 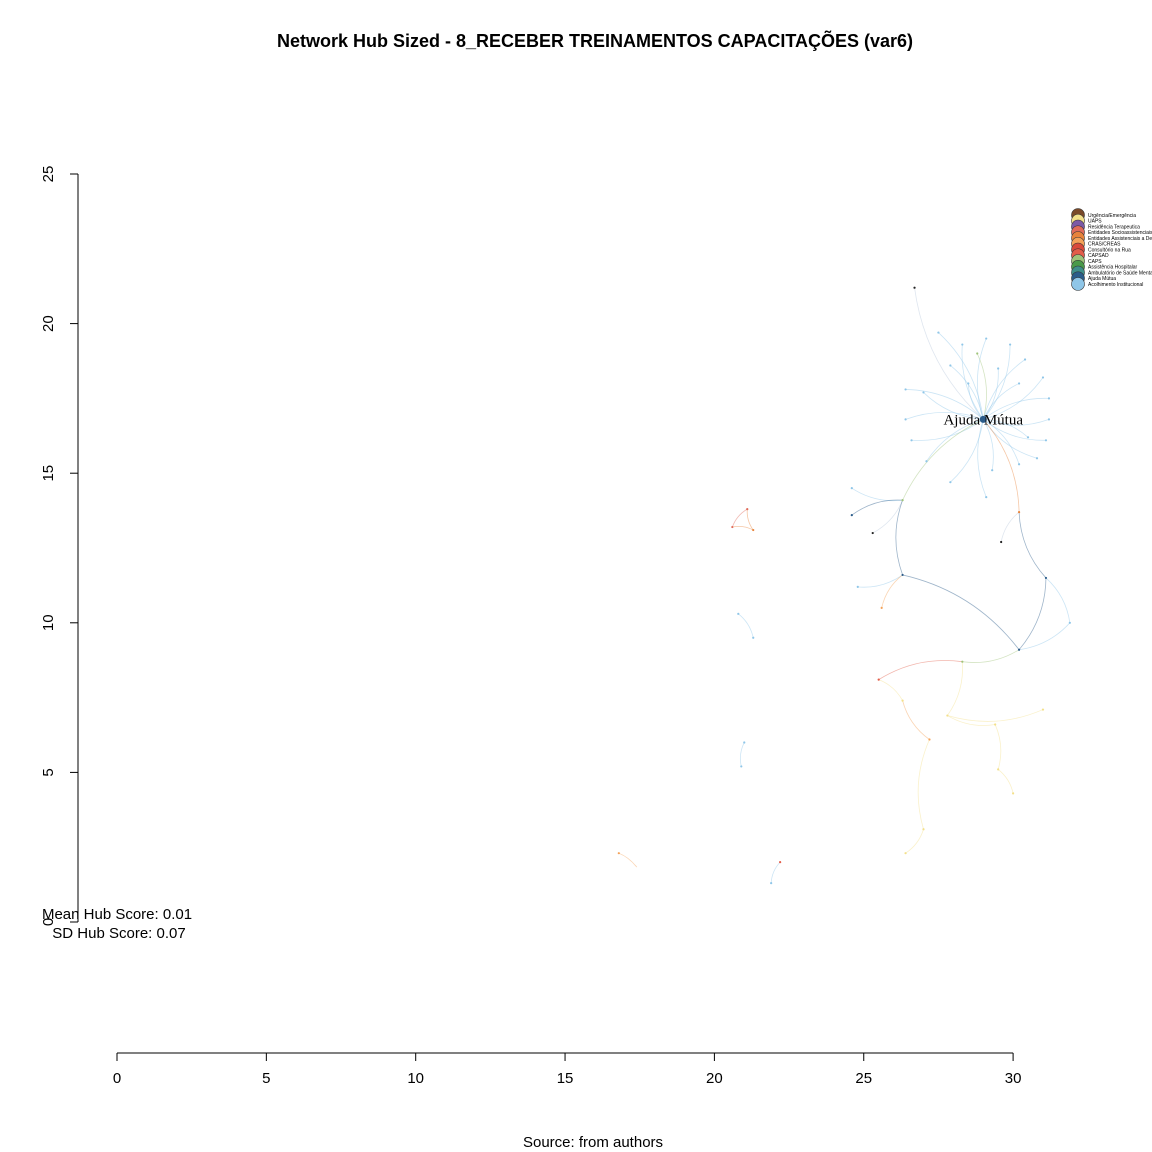 What do you see at coordinates (59, 546) in the screenshot?
I see `y-axis: 0 5 10 15 20 25` at bounding box center [59, 546].